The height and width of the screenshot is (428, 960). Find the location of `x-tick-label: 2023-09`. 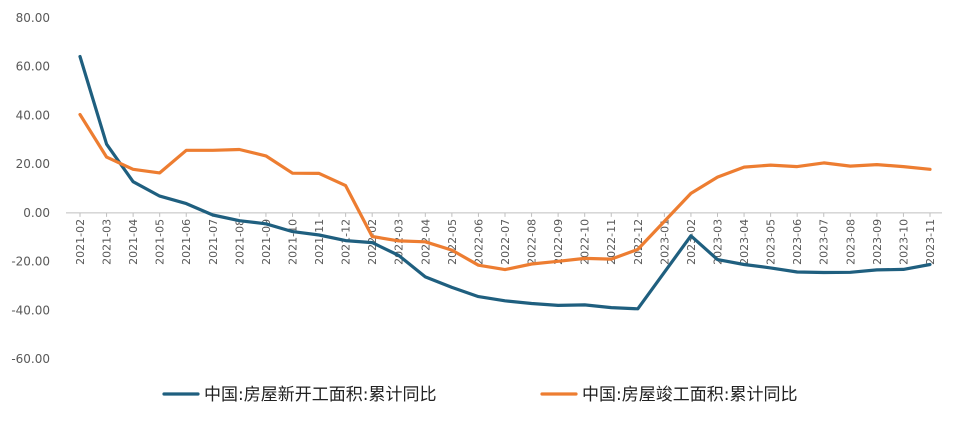

x-tick-label: 2023-09 is located at coordinates (877, 242).